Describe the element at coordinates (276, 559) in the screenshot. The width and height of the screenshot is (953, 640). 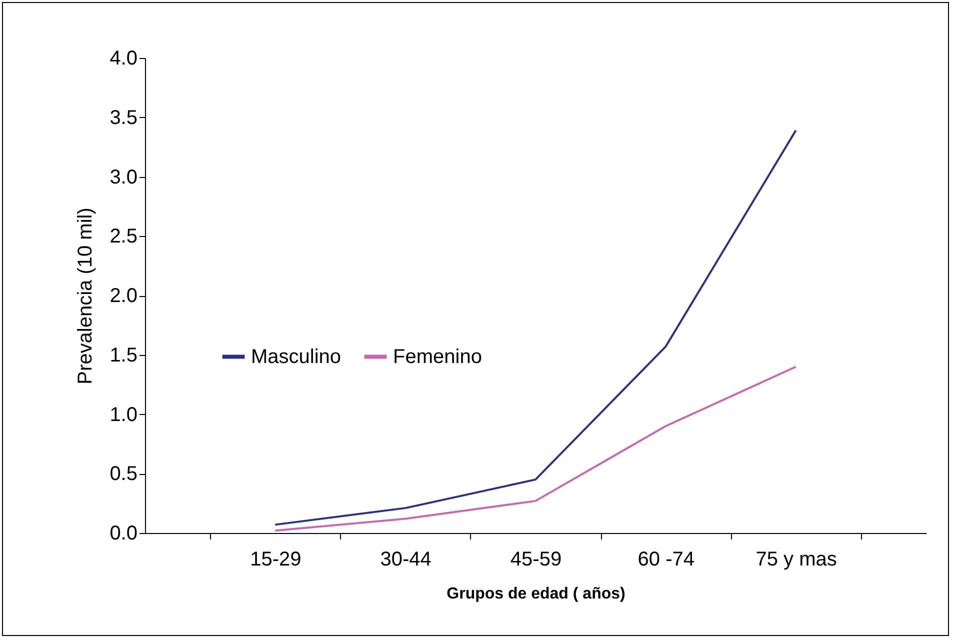
I see `x-tick-label: 15-29` at that location.